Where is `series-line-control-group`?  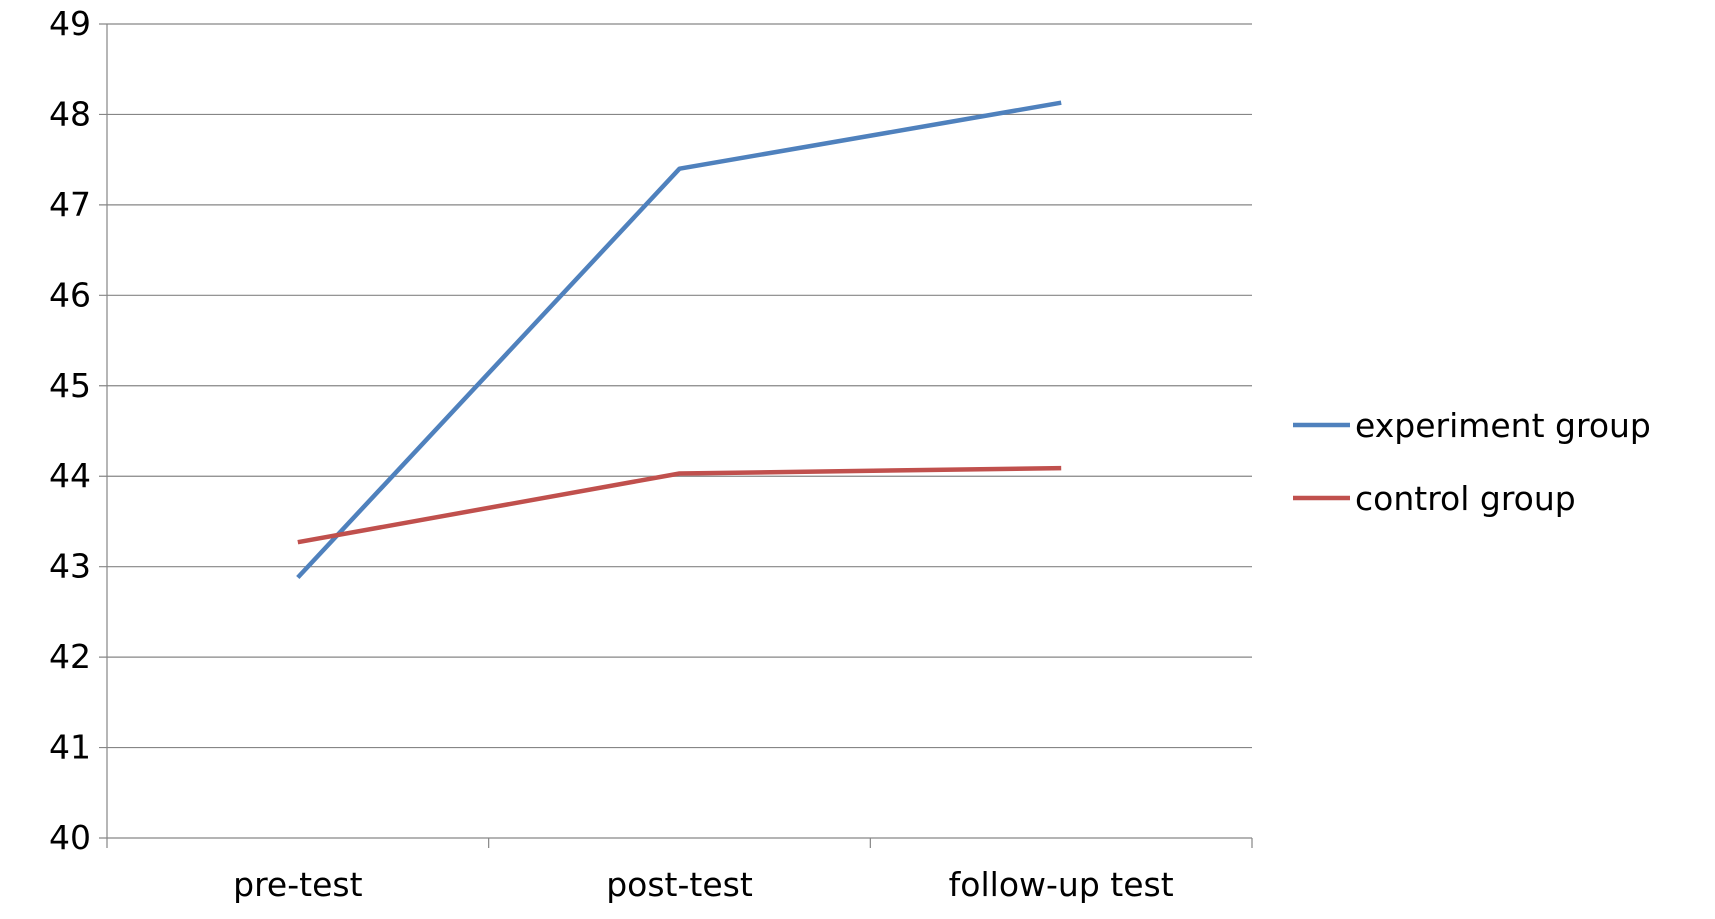
series-line-control-group is located at coordinates (679, 505).